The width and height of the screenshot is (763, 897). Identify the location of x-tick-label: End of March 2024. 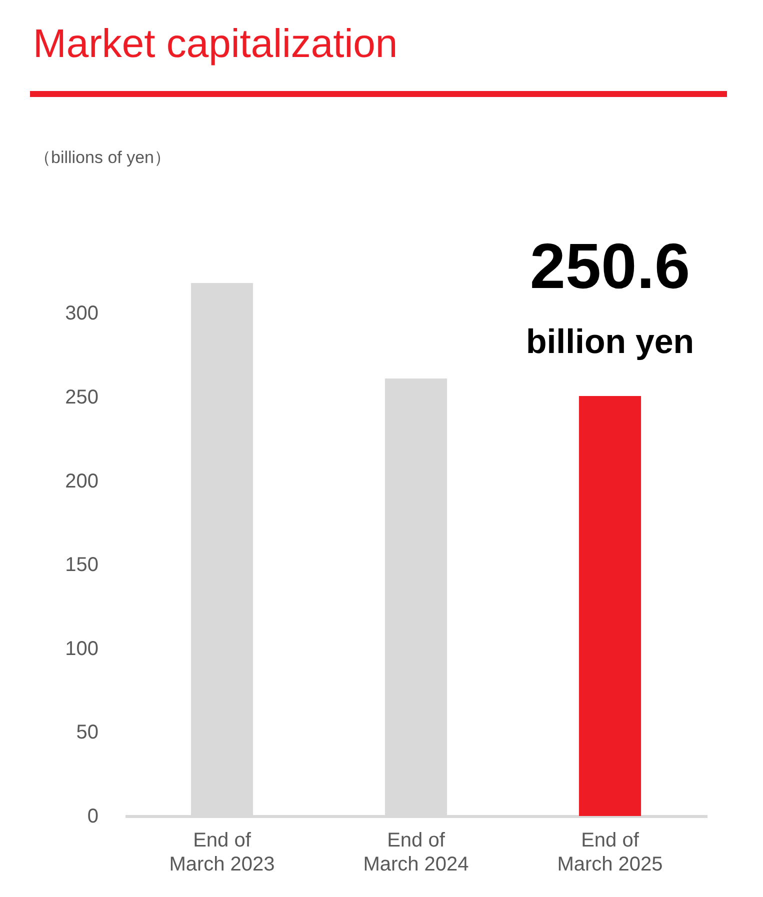
(416, 853).